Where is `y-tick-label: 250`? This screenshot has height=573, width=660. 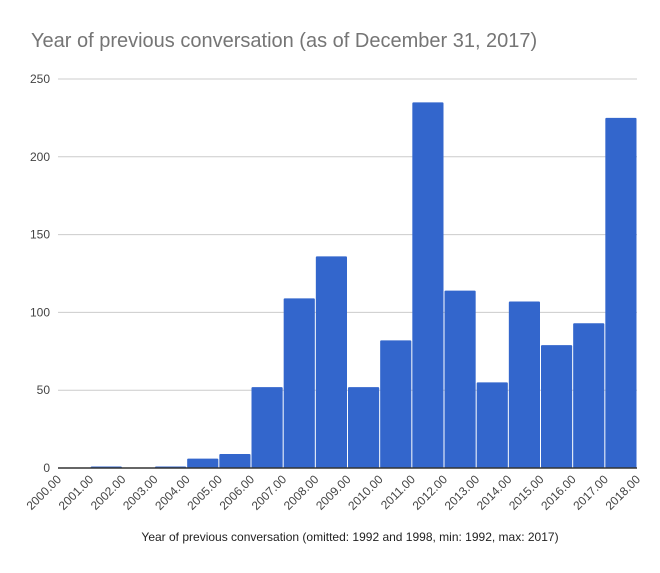 y-tick-label: 250 is located at coordinates (40, 79).